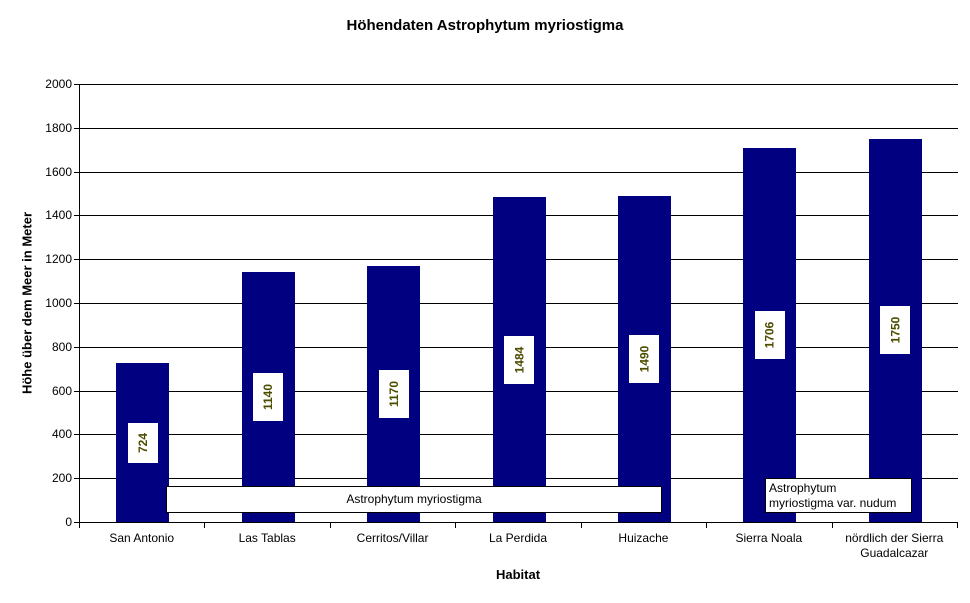 This screenshot has height=603, width=970. I want to click on bar-value-label: 1706, so click(769, 335).